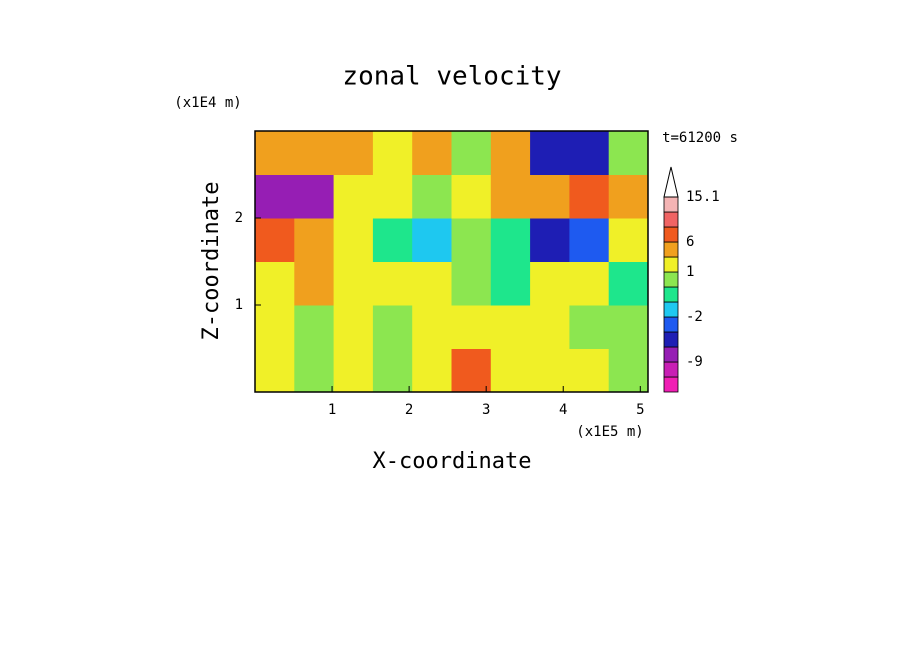  Describe the element at coordinates (690, 242) in the screenshot. I see `colorbar-label: 6` at that location.